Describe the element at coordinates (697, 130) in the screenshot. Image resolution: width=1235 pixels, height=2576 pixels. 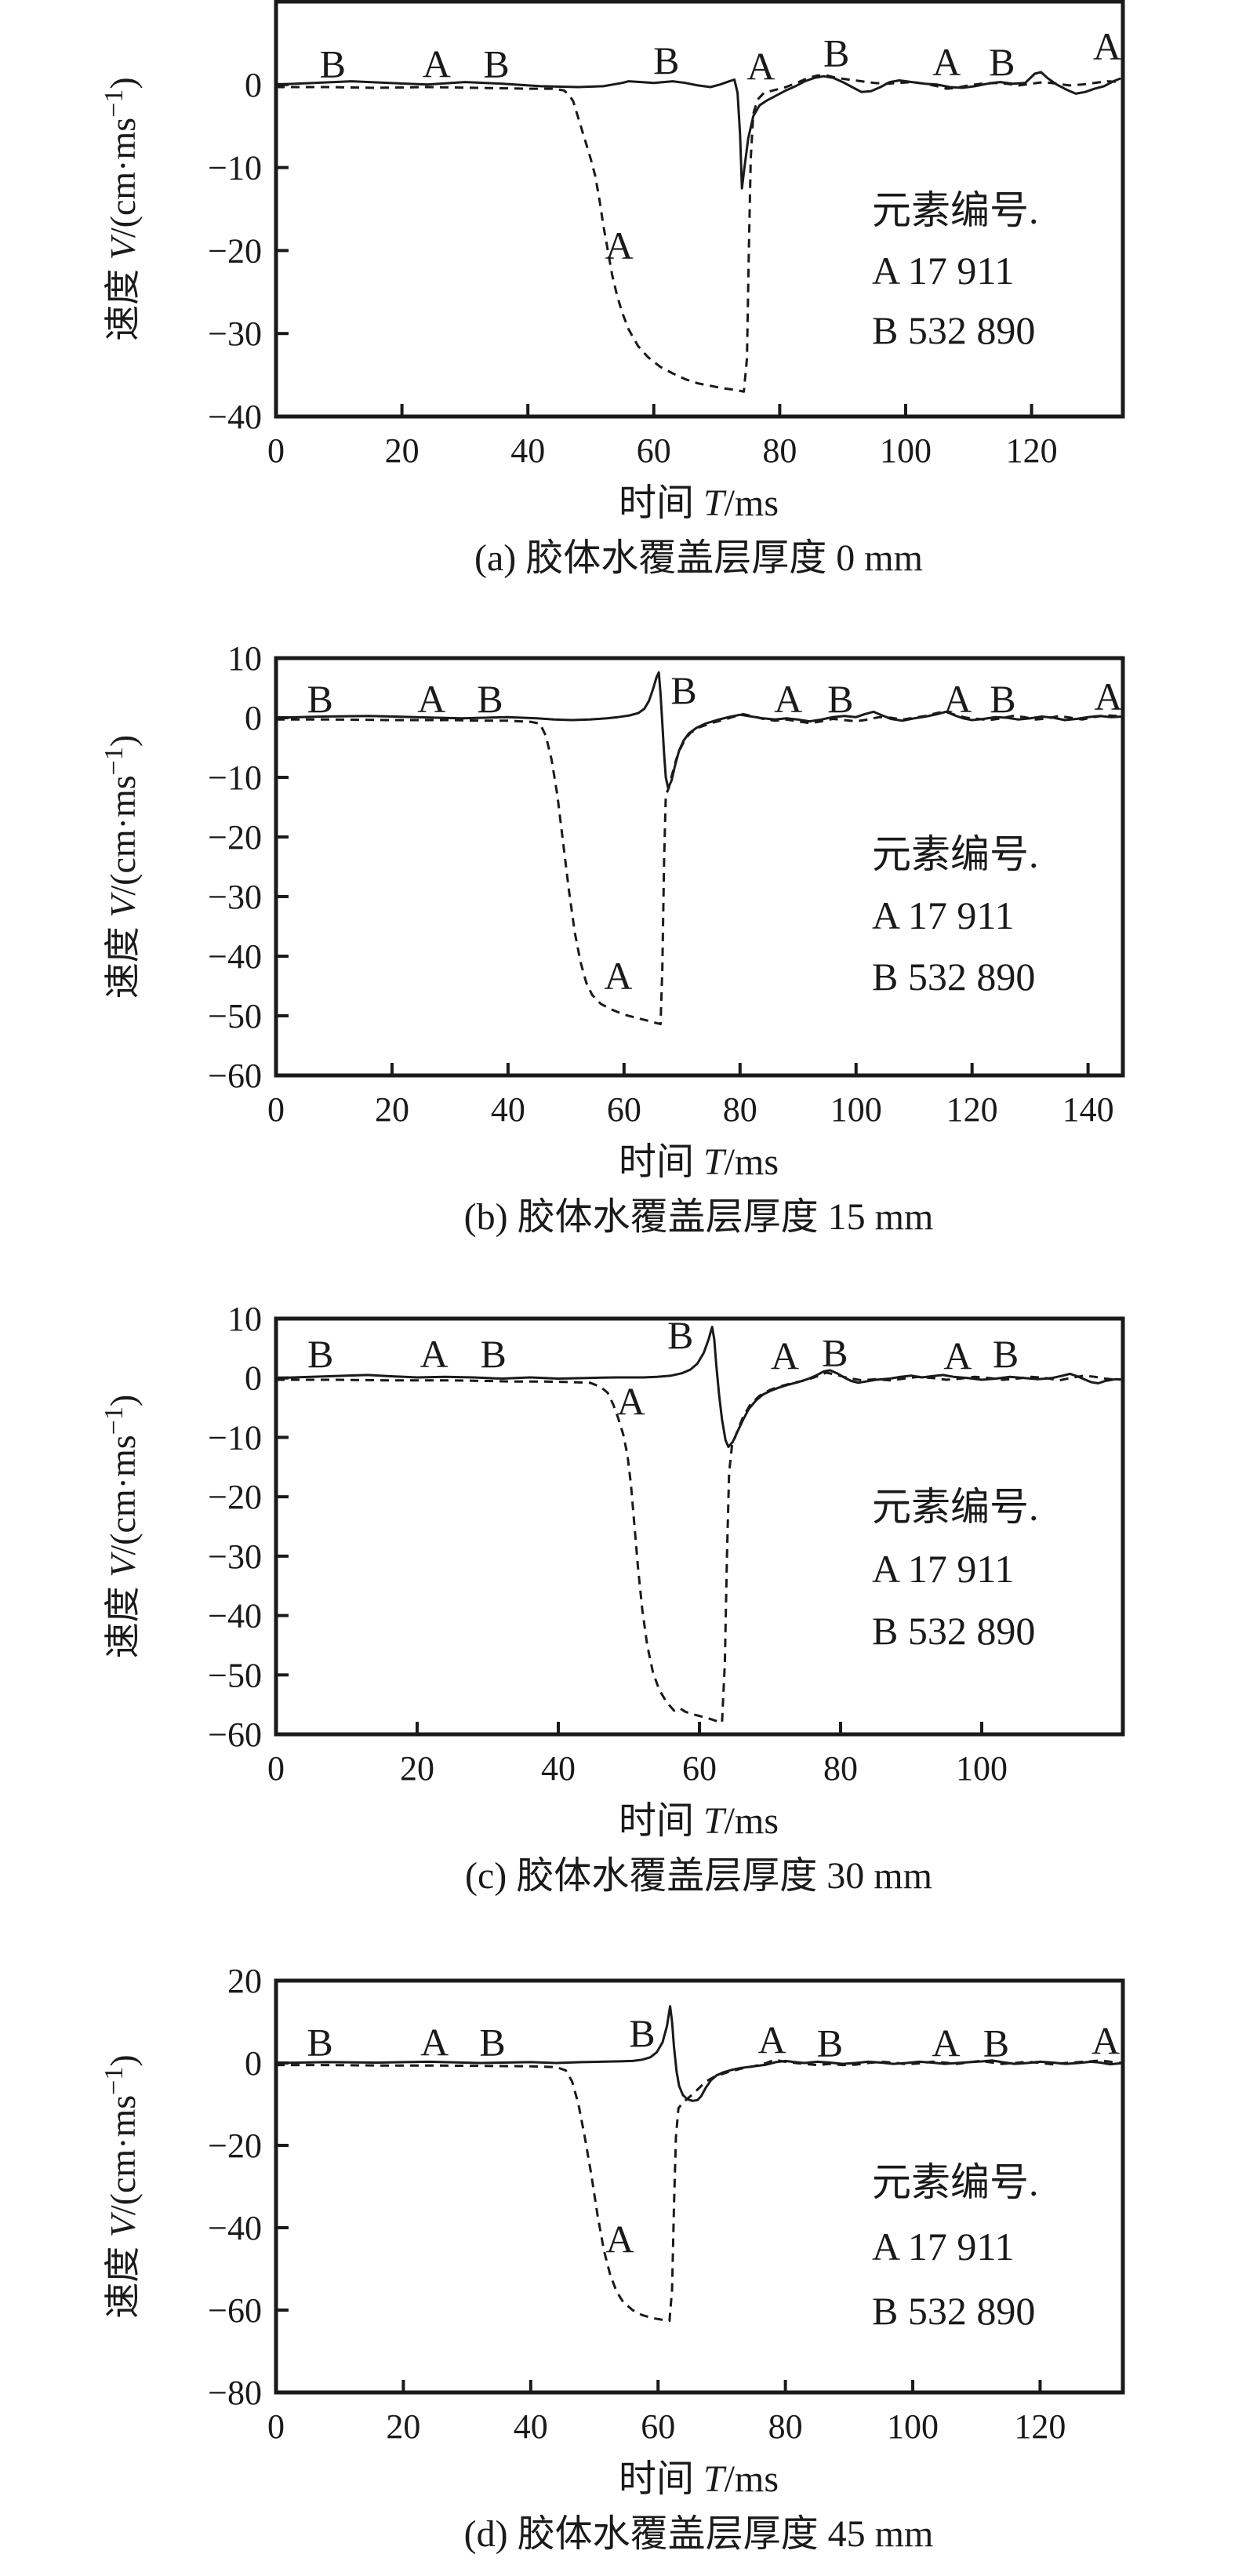
I see `series-b-solid-a` at that location.